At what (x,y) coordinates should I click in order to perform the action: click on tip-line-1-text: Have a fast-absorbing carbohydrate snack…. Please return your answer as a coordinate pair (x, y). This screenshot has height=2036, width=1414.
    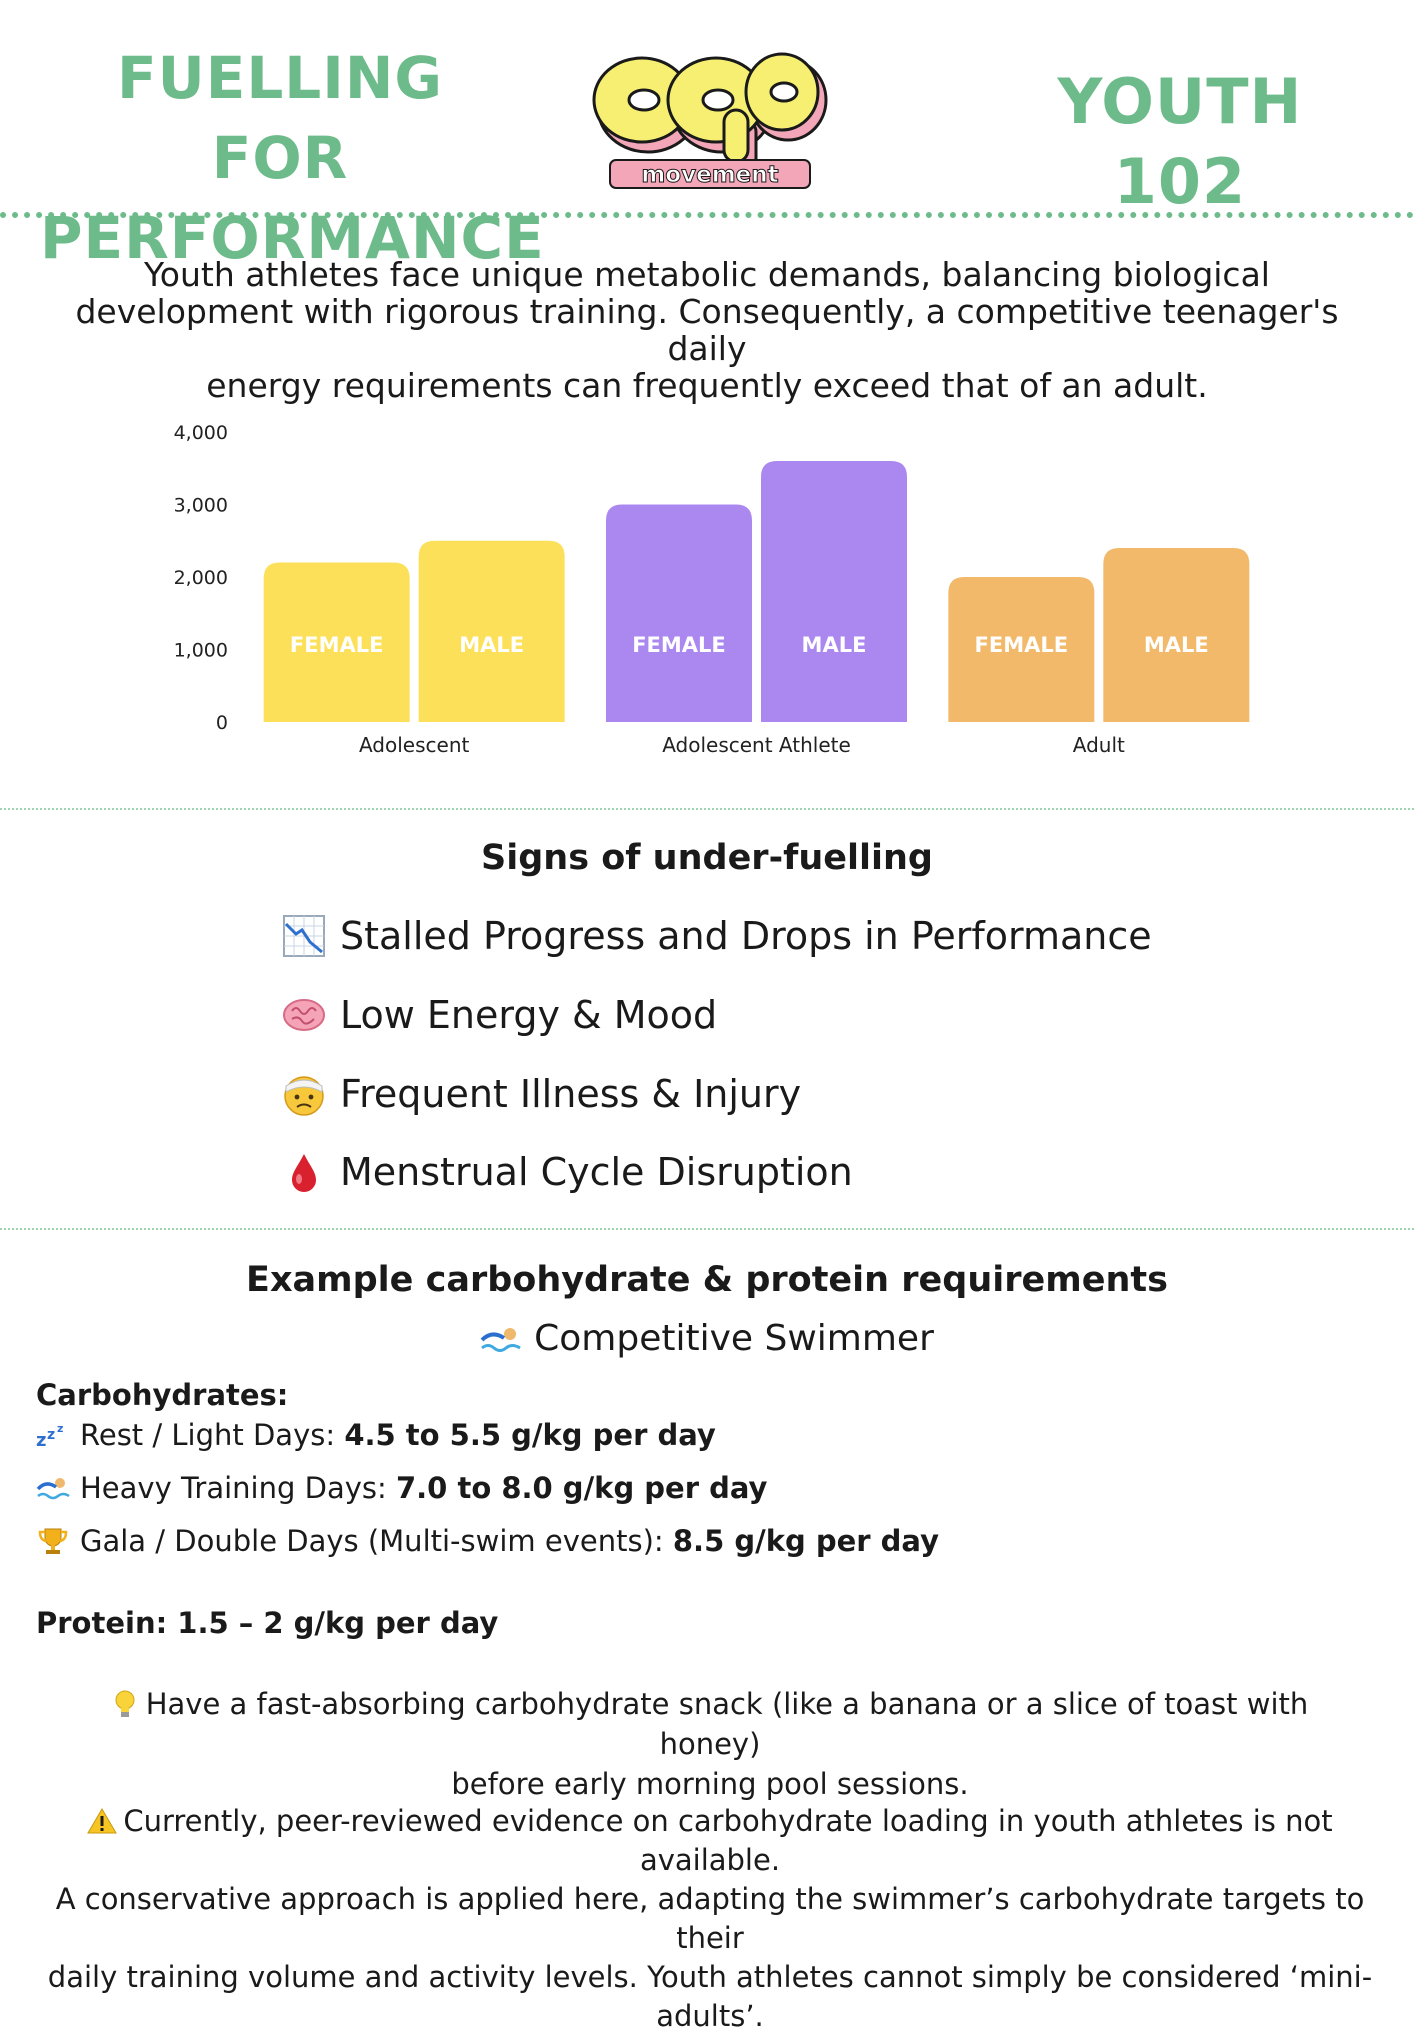
    Looking at the image, I should click on (727, 1724).